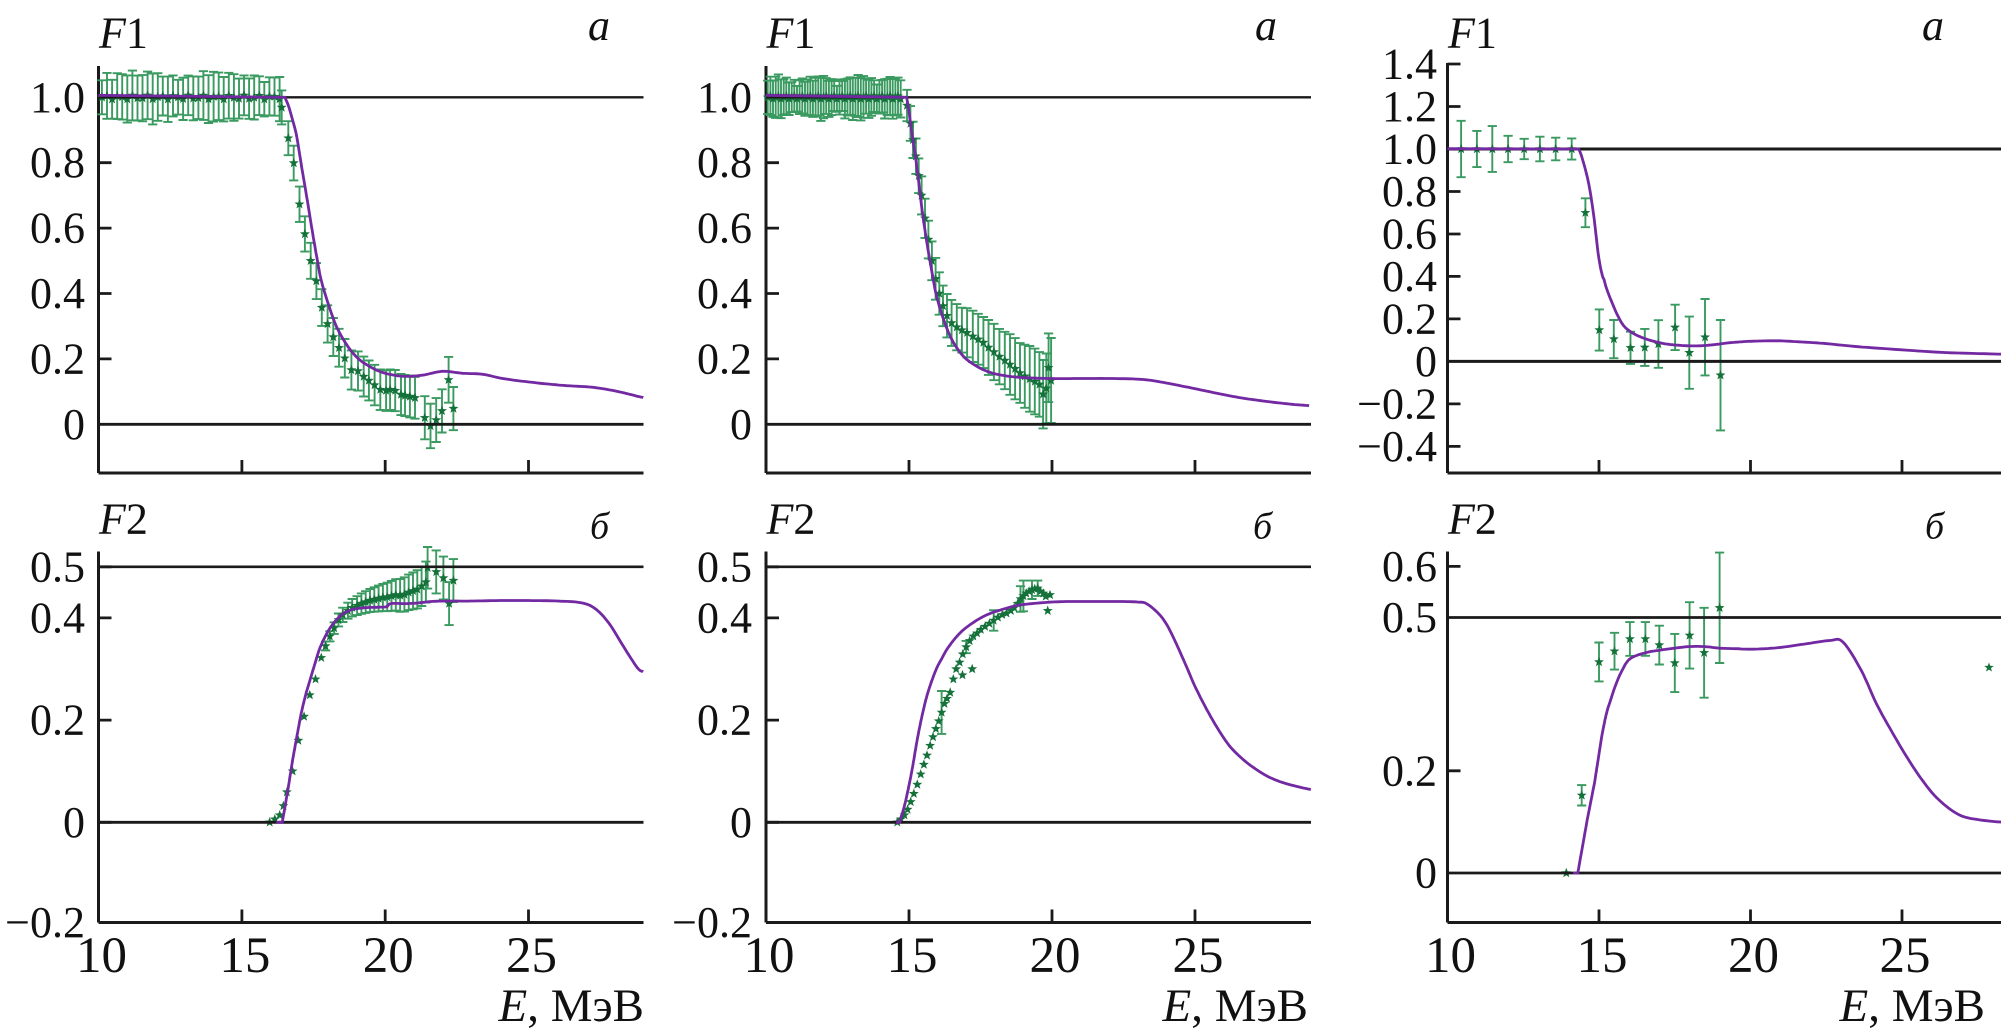  What do you see at coordinates (1397, 446) in the screenshot?
I see `svg-text: −0.4` at bounding box center [1397, 446].